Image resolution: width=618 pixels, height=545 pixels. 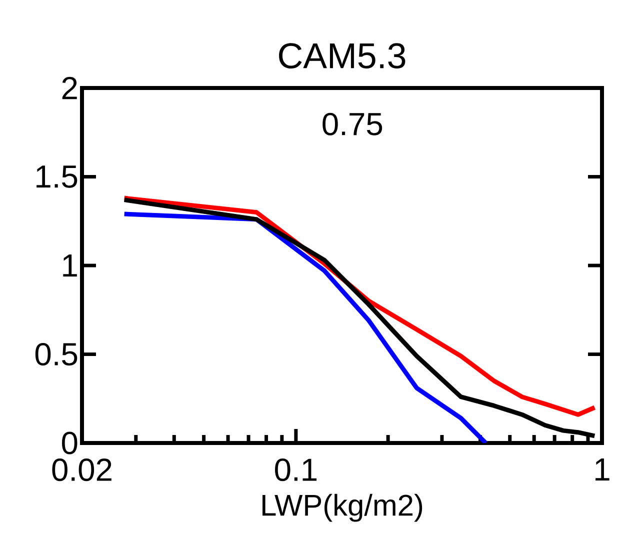 What do you see at coordinates (70, 265) in the screenshot?
I see `y-tick-label: 1` at bounding box center [70, 265].